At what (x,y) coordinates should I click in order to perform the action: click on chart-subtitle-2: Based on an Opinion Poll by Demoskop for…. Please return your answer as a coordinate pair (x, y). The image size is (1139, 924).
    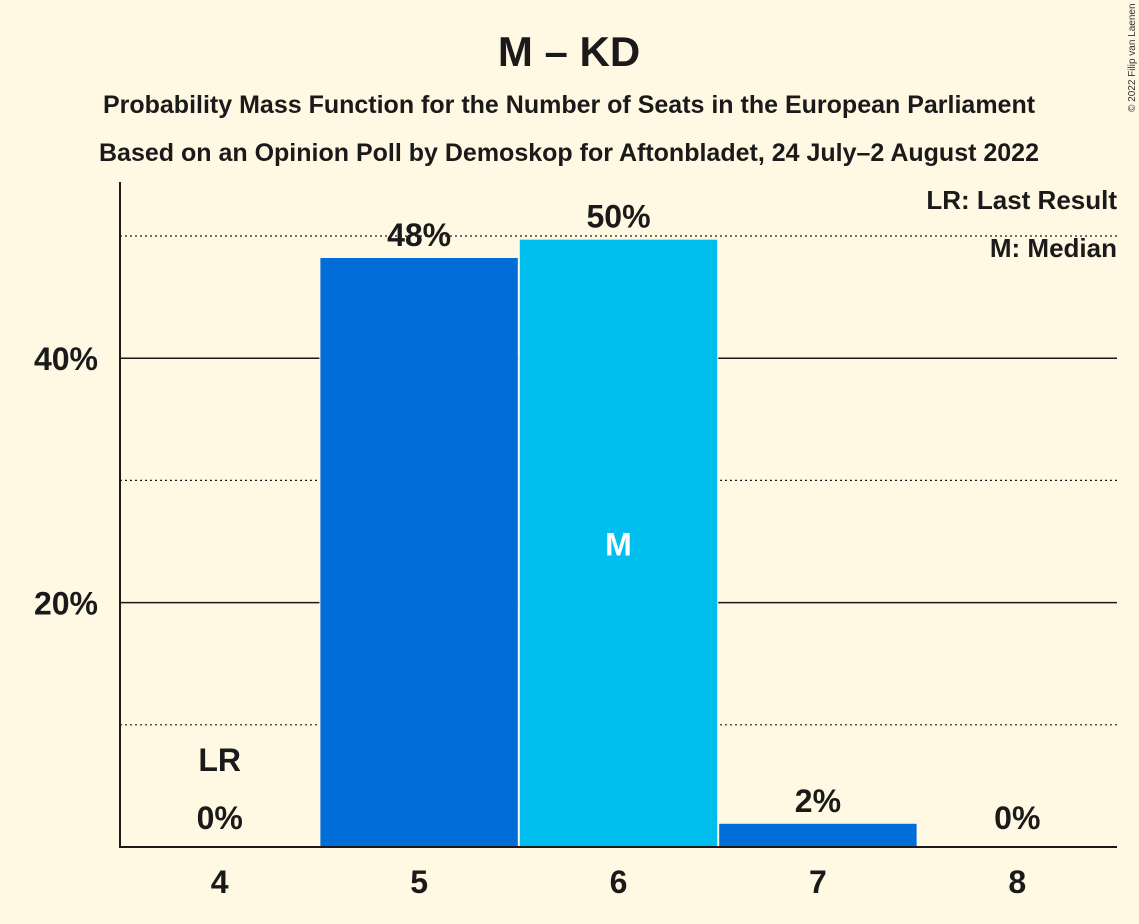
    Looking at the image, I should click on (569, 153).